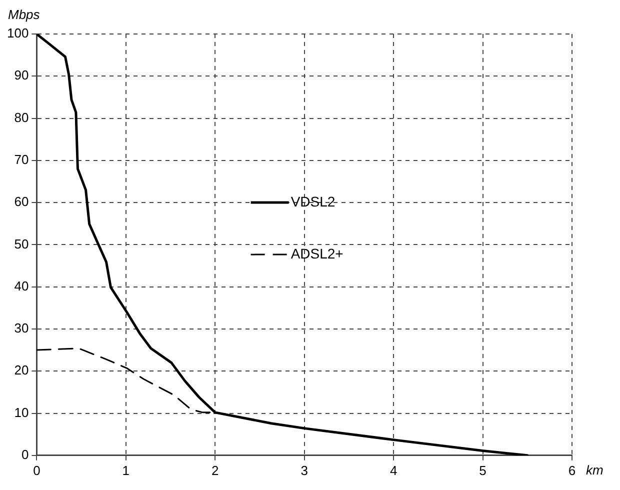 The width and height of the screenshot is (620, 490). Describe the element at coordinates (21, 202) in the screenshot. I see `y-tick-label: 60` at that location.